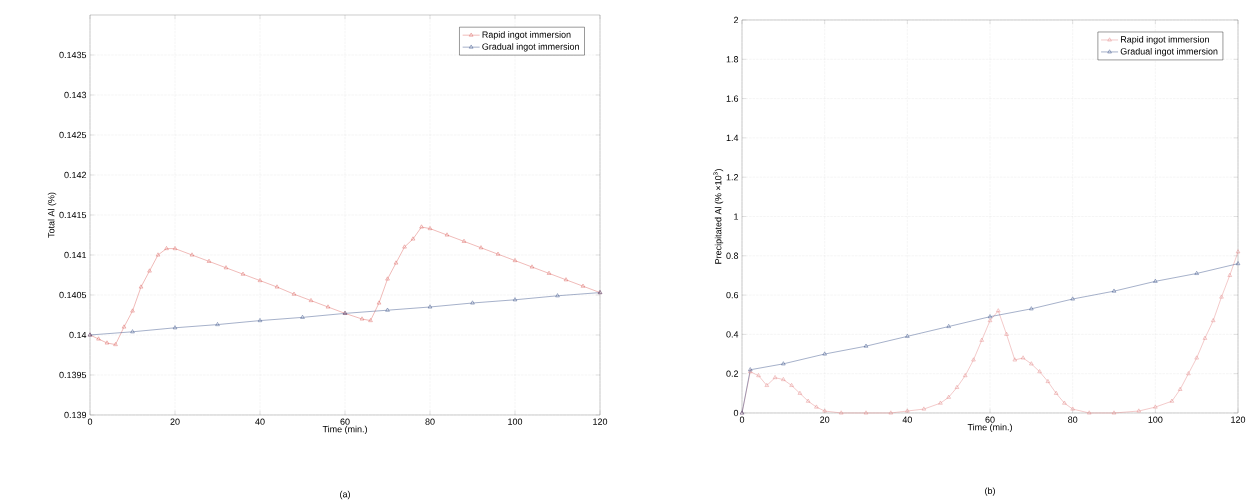  Describe the element at coordinates (736, 20) in the screenshot. I see `y-tick-label: 2` at that location.